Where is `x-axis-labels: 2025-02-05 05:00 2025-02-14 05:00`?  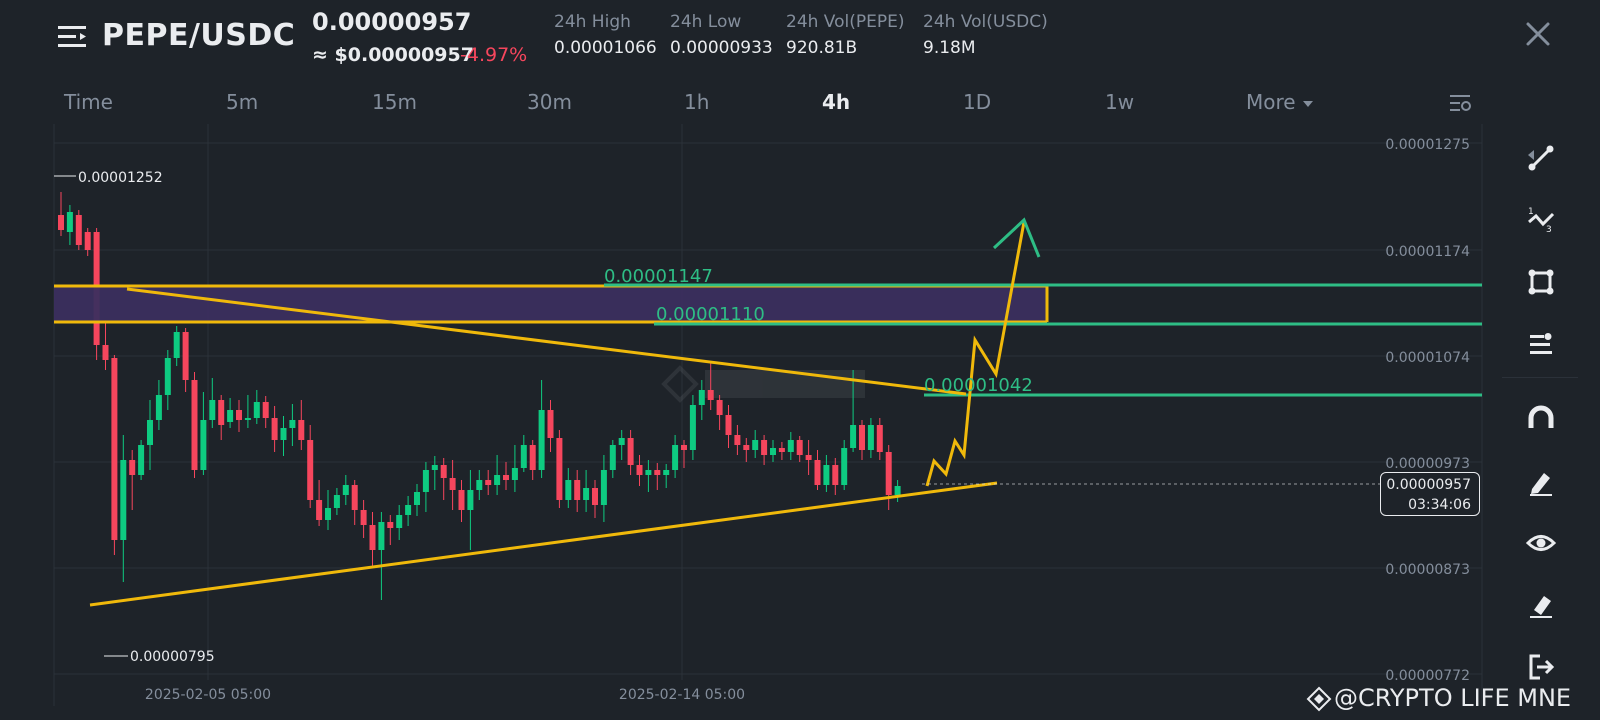 x-axis-labels: 2025-02-05 05:00 2025-02-14 05:00 is located at coordinates (445, 695).